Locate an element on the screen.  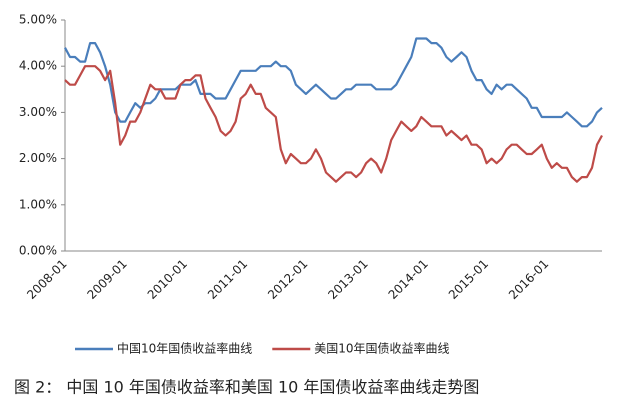
legend-label: 中国10年国债收益率曲线 is located at coordinates (184, 348).